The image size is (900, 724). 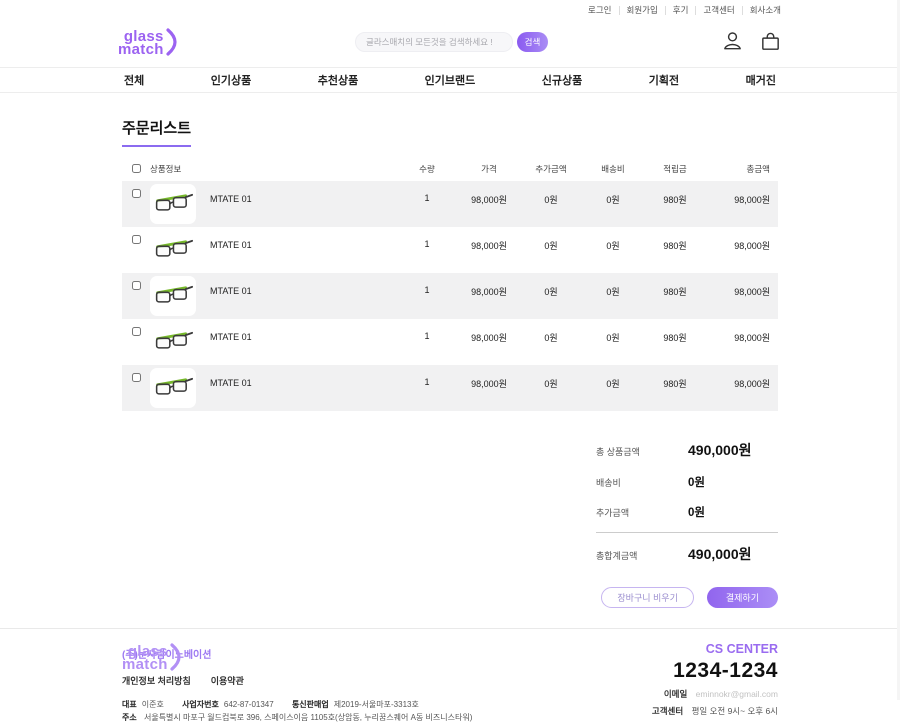 What do you see at coordinates (734, 711) in the screenshot?
I see `hours-value: 평일 오전 9시~ 오후 6시` at bounding box center [734, 711].